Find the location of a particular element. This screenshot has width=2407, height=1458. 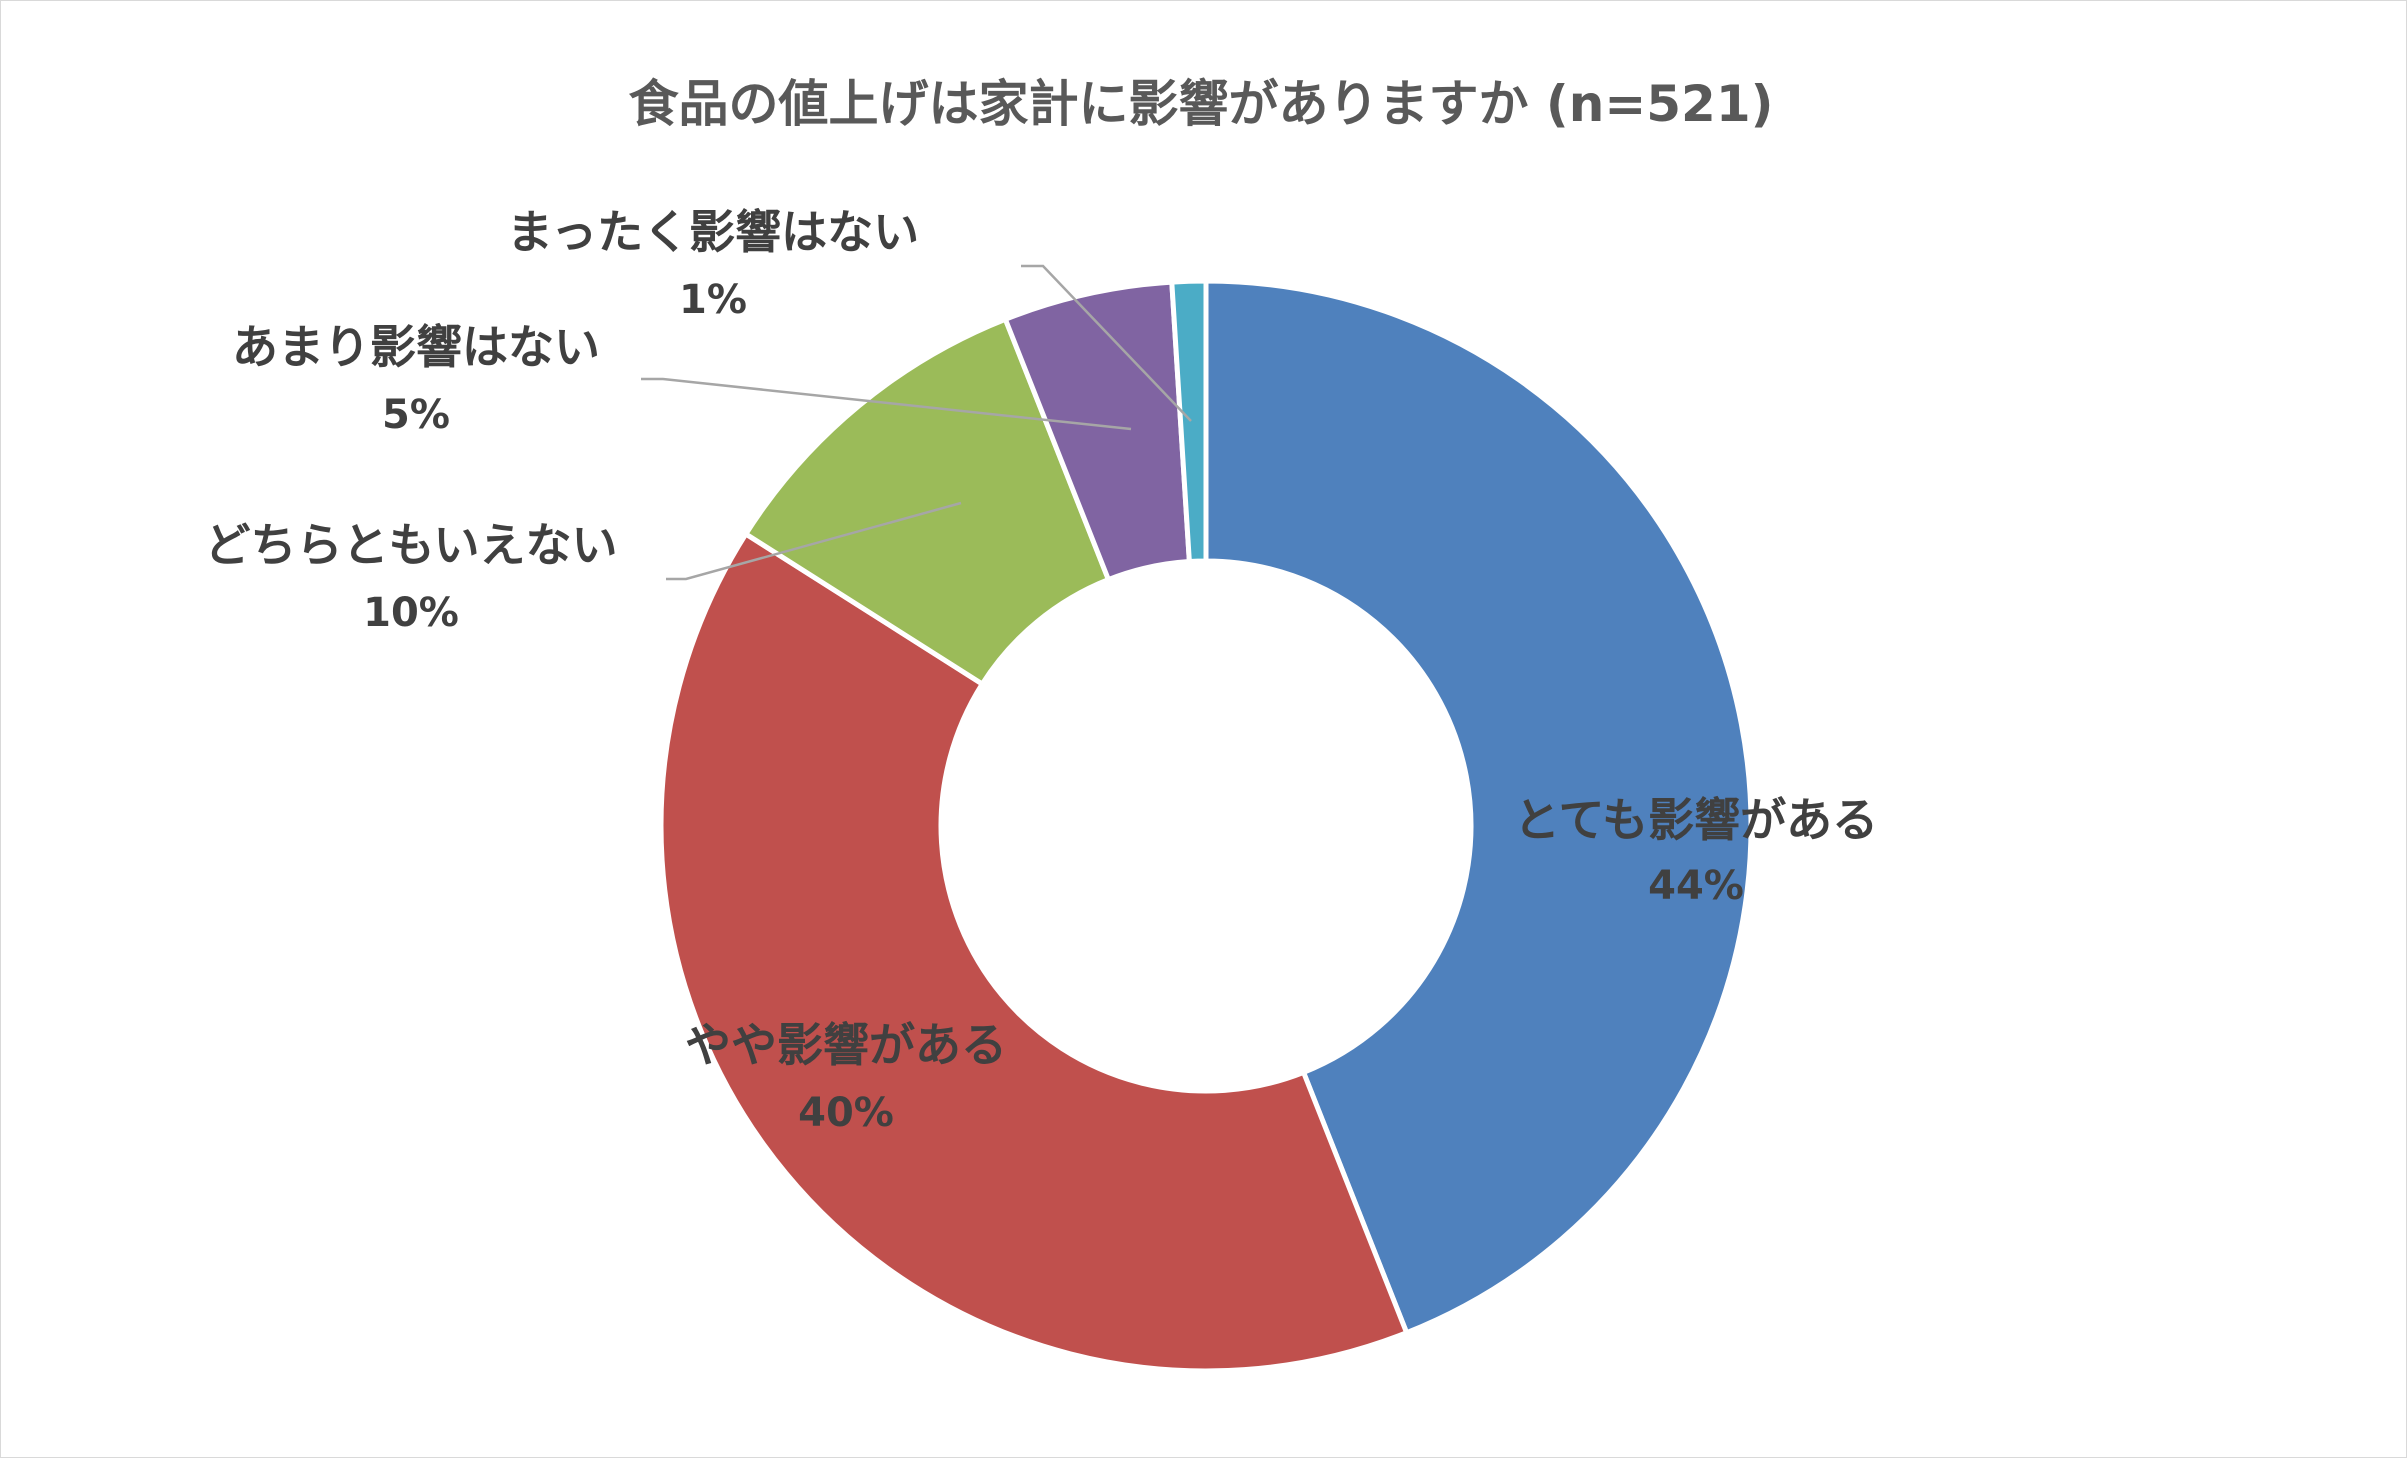

chart-title: 食品の値上げは家計に影響がありますか (n=521) is located at coordinates (1201, 104).